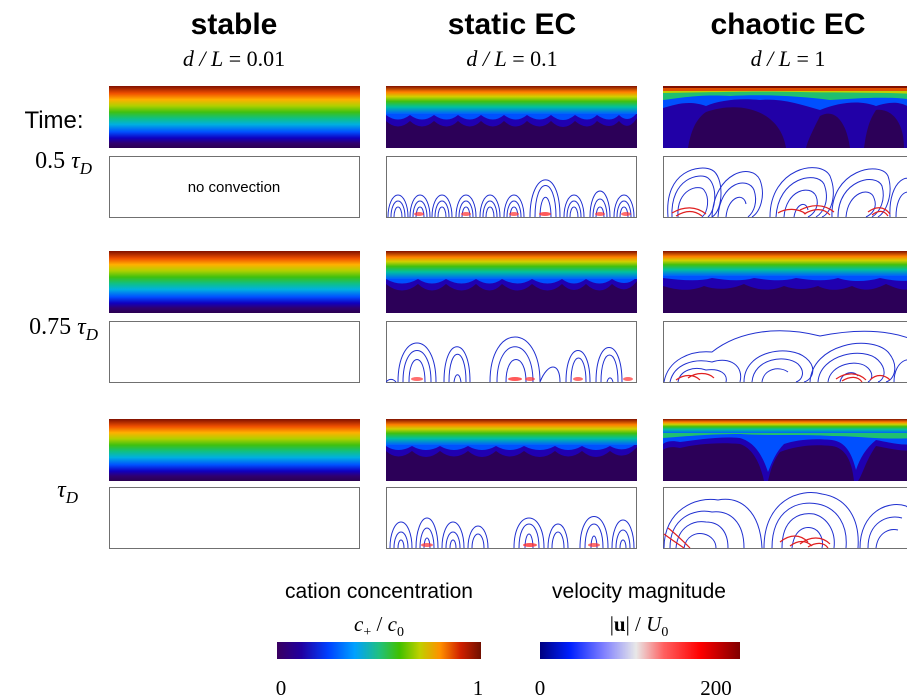 Image resolution: width=907 pixels, height=698 pixels. I want to click on row-label-1: 0.5 τD, so click(64, 163).